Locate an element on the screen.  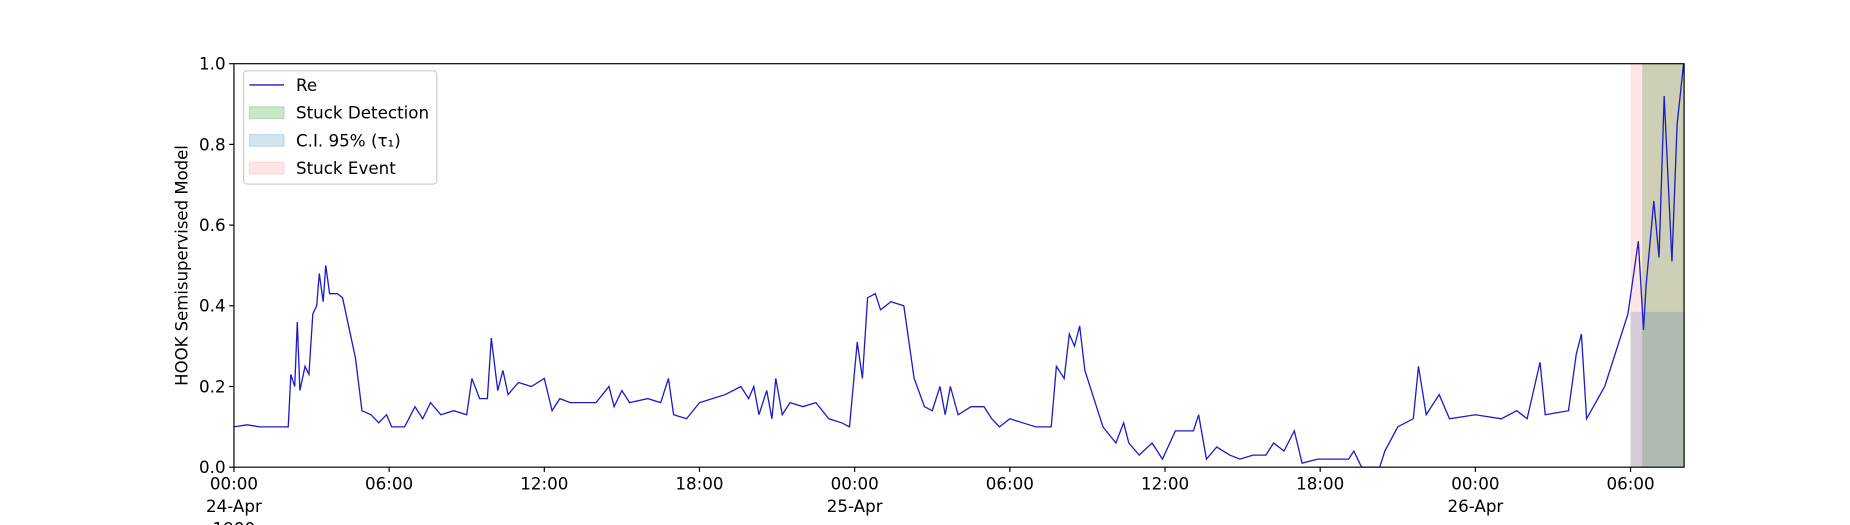
y-tick-label: 0.6 is located at coordinates (212, 225).